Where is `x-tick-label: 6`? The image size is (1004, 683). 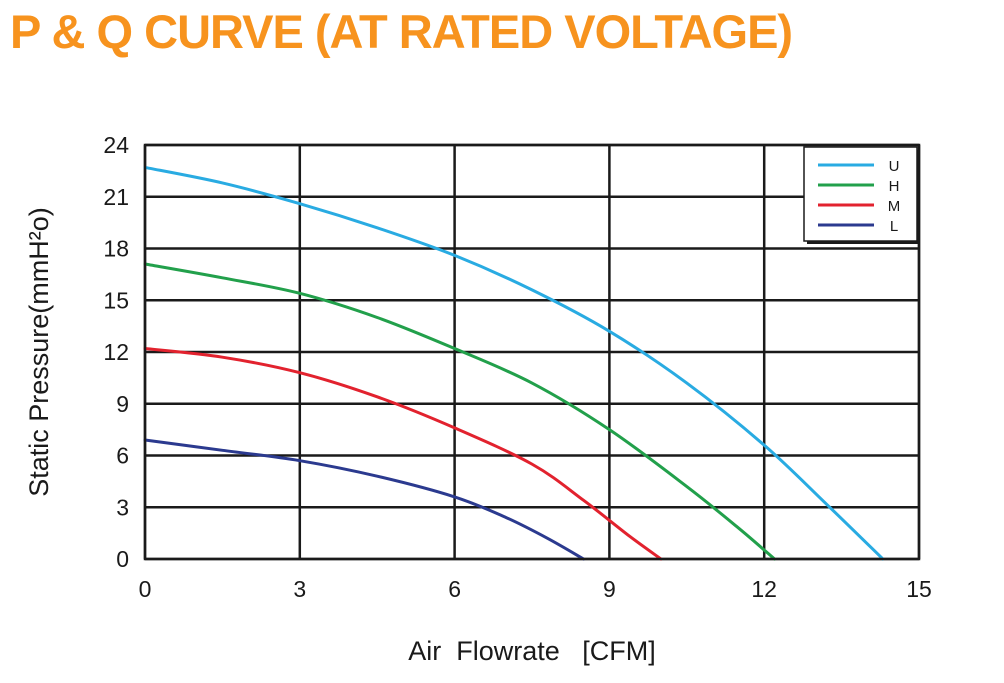 x-tick-label: 6 is located at coordinates (454, 589).